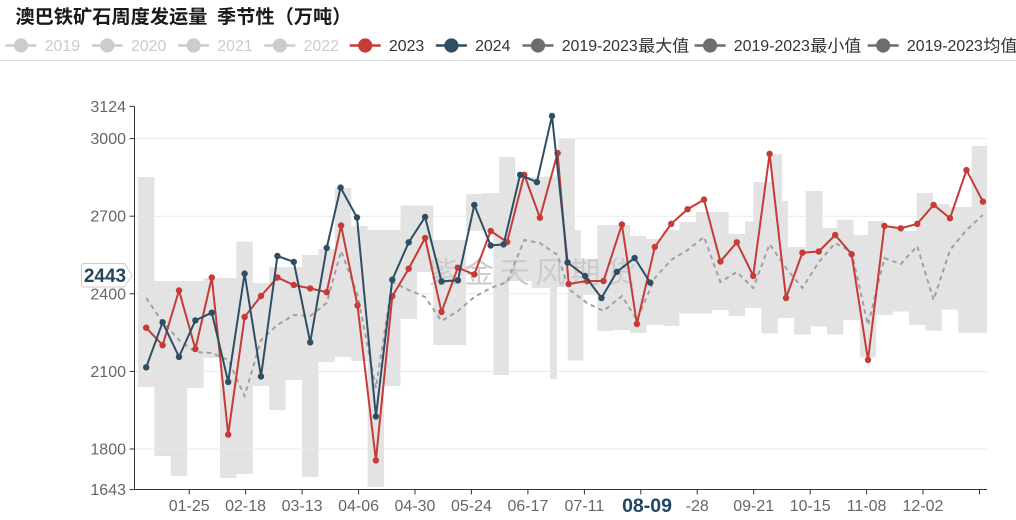  I want to click on svg-text: 2023, so click(407, 46).